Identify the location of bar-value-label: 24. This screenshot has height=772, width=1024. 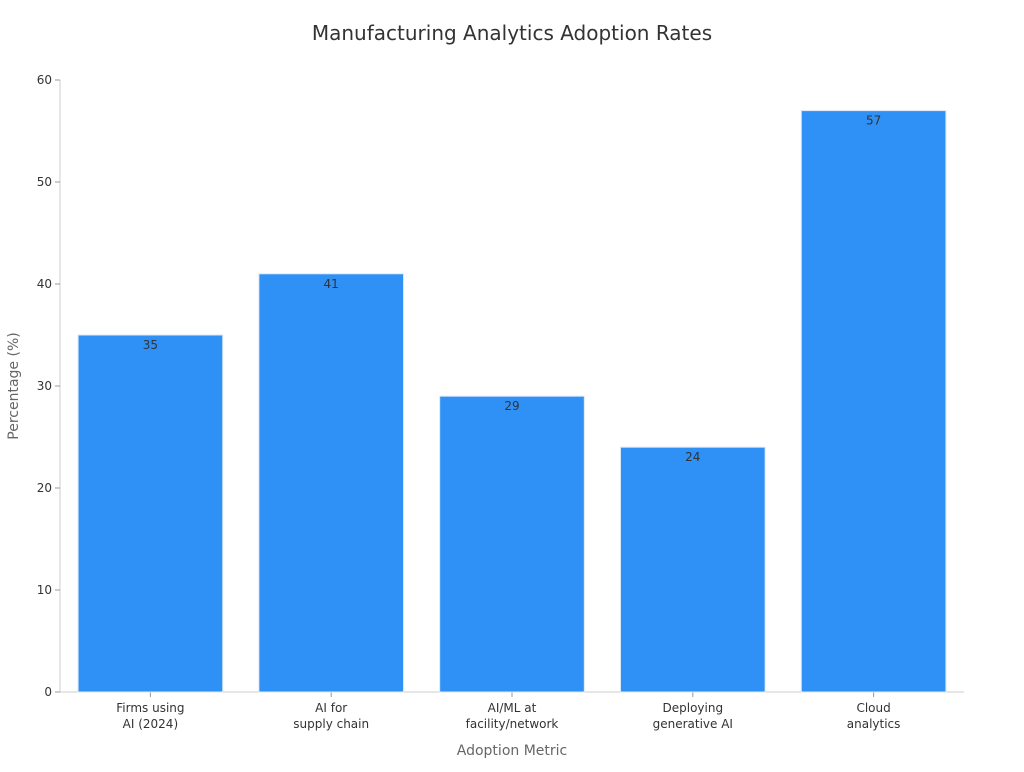
(692, 457).